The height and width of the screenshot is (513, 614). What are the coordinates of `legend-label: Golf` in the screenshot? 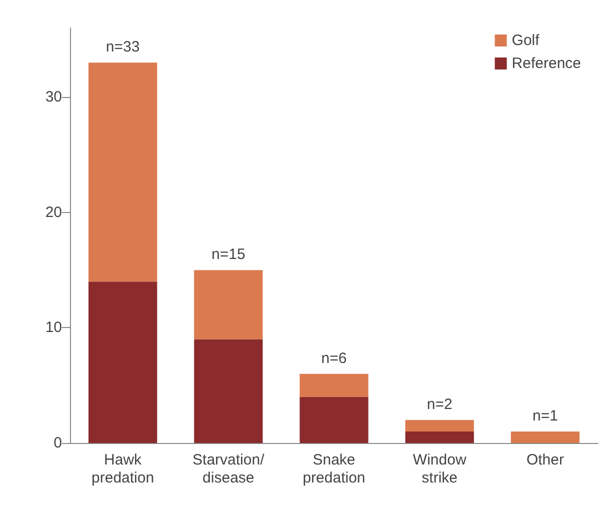 It's located at (526, 40).